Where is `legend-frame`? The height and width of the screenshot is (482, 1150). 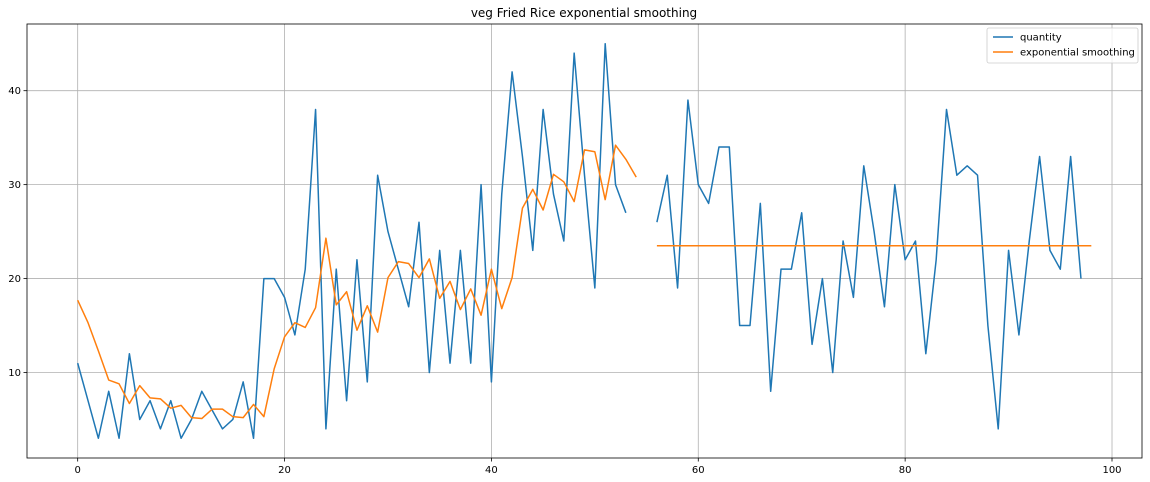 legend-frame is located at coordinates (1062, 45).